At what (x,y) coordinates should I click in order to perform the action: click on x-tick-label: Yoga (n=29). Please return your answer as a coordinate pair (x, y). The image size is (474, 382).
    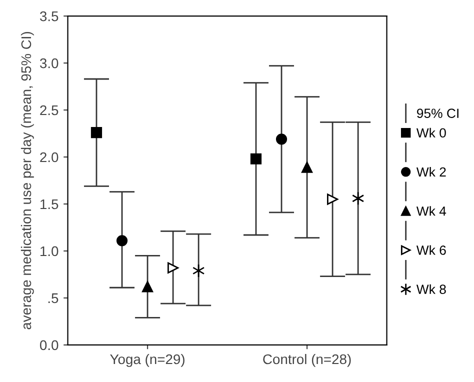
    Looking at the image, I should click on (147, 360).